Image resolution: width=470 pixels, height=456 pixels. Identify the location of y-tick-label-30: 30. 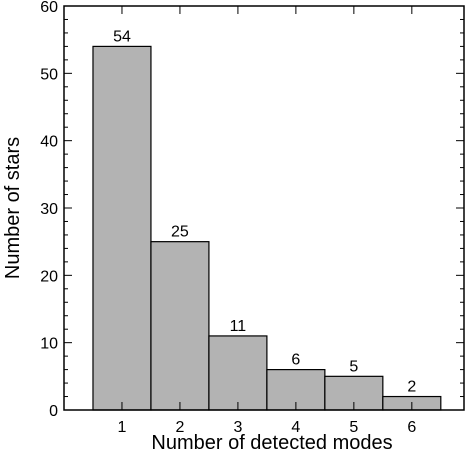
(49, 209).